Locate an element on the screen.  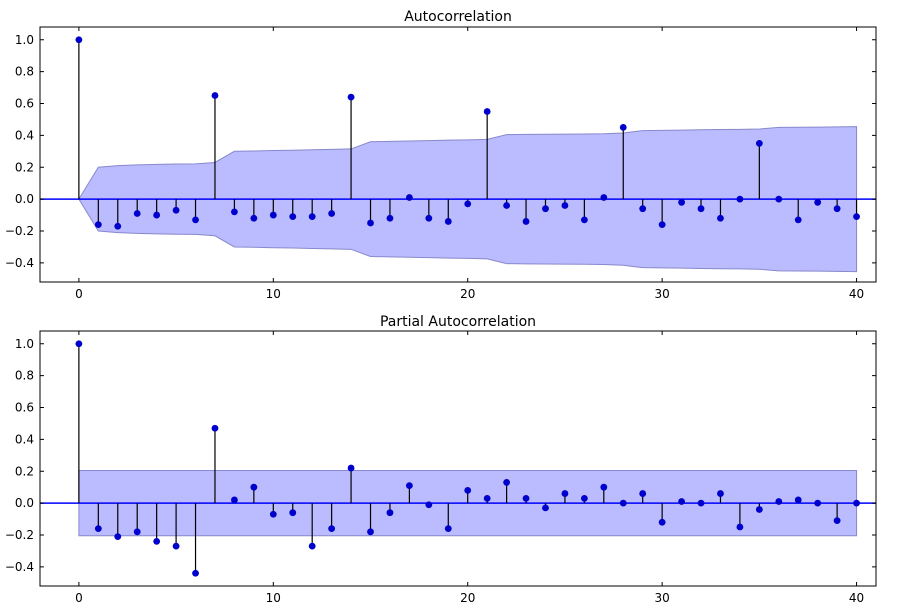
acf-ytick-label: 0.0 is located at coordinates (24, 199).